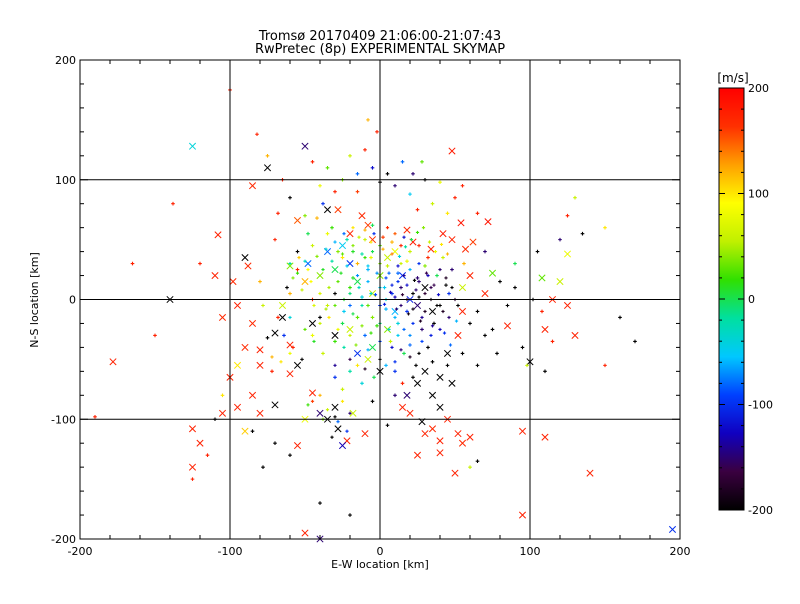  Describe the element at coordinates (63, 539) in the screenshot. I see `y-tick-label-0: -200` at that location.